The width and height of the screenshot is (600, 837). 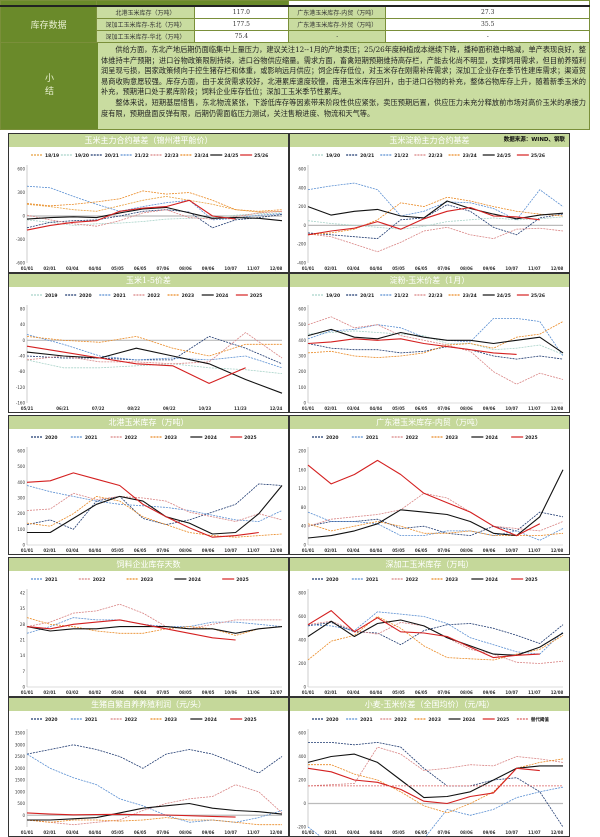 I want to click on y-tick-label: 3000, so click(x=20, y=744).